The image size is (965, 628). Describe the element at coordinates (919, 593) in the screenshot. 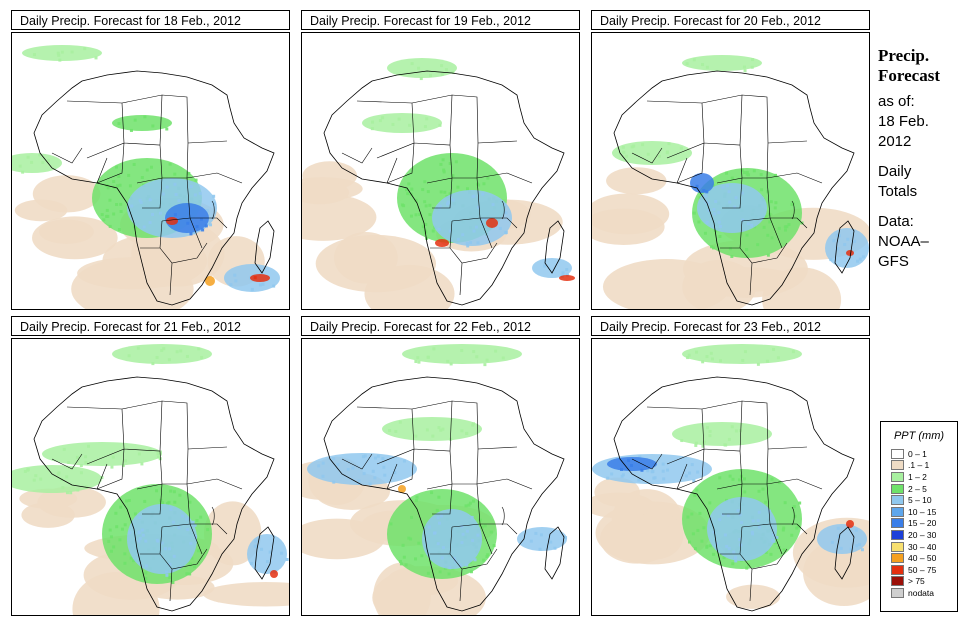

I see `legend-item: nodata` at that location.